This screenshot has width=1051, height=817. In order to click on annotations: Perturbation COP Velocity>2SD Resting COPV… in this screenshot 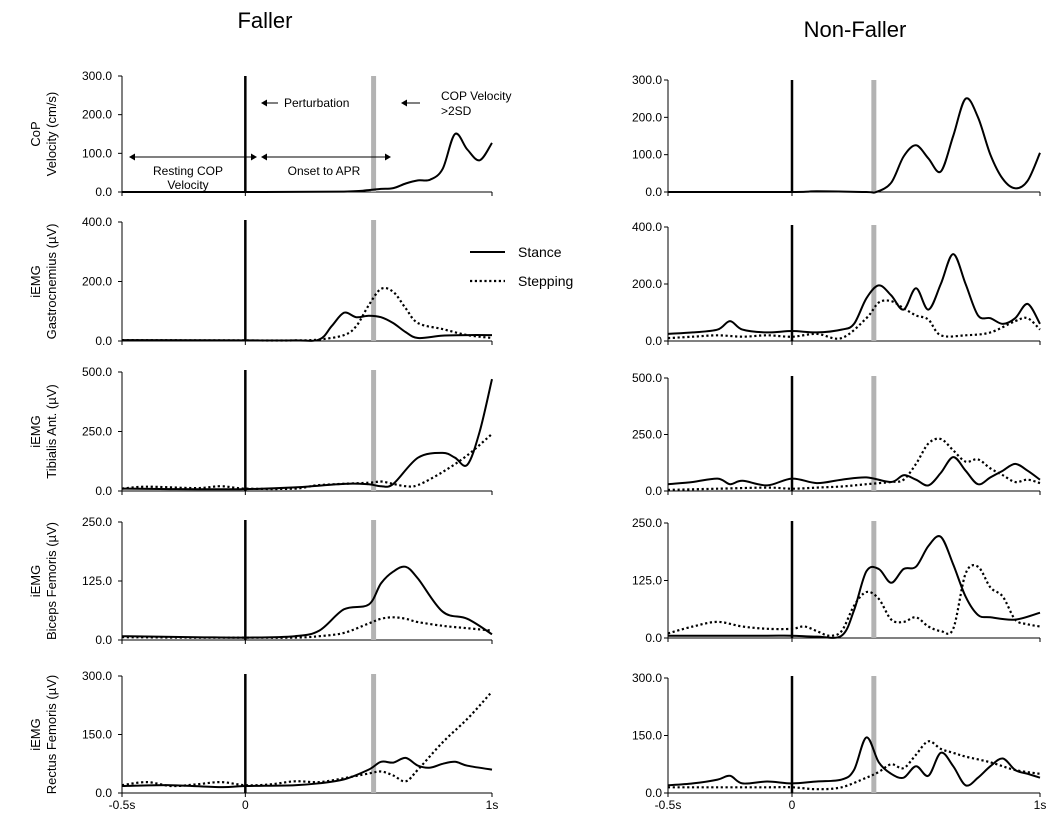, I will do `click(320, 140)`.